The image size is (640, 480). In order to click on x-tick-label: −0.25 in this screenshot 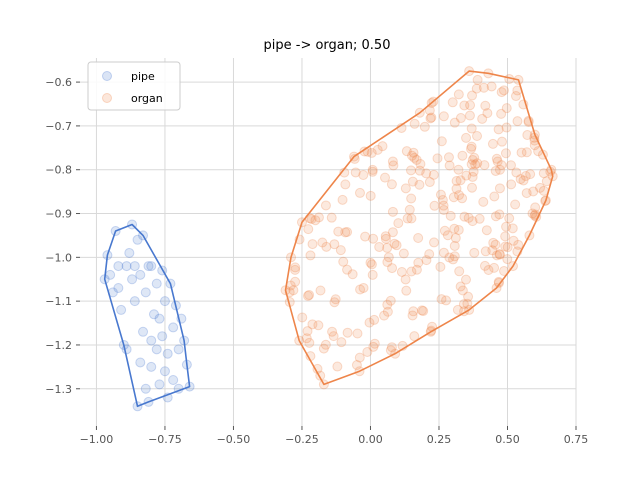, I will do `click(302, 439)`.